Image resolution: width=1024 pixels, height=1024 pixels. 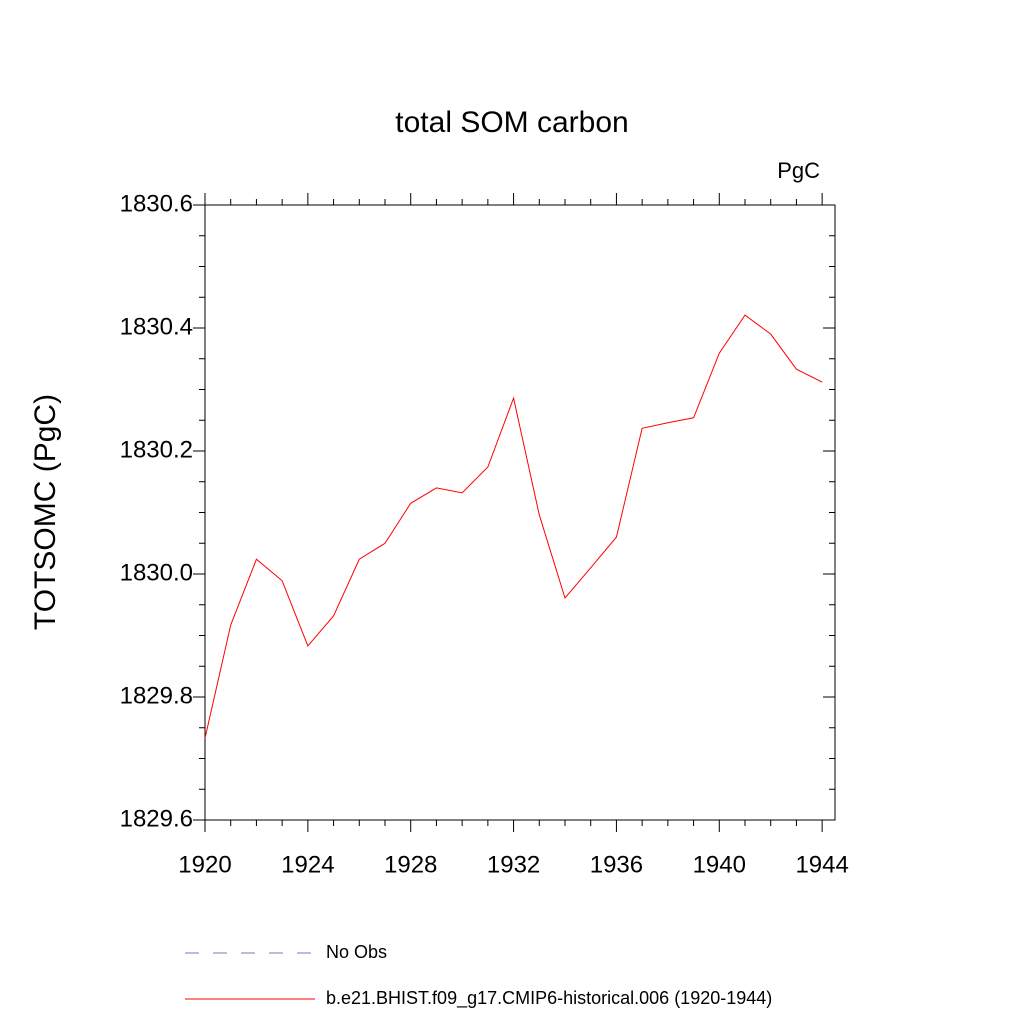 I want to click on y-tick-label: 1830.4, so click(x=156, y=326).